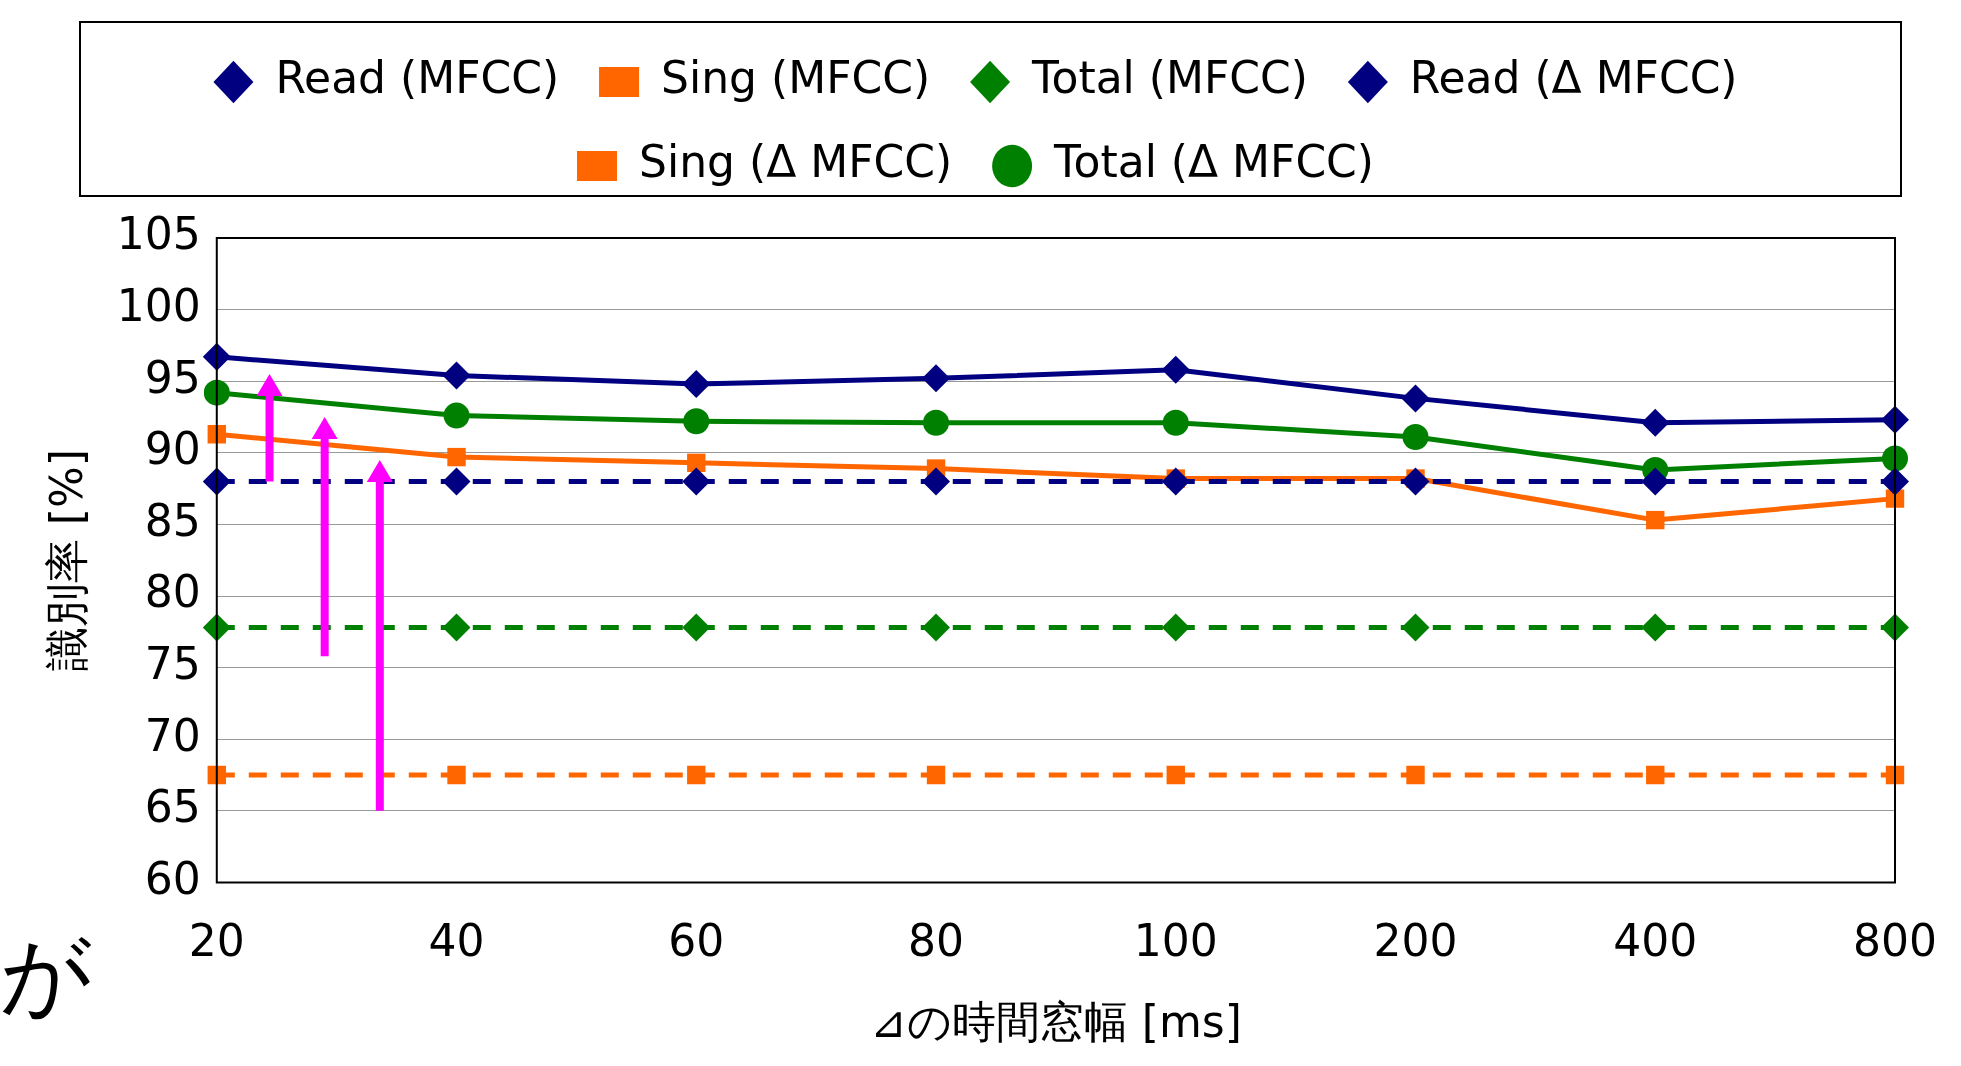 This screenshot has height=1066, width=1961. Describe the element at coordinates (1055, 1022) in the screenshot. I see `x-axis-title: ⊿の時間窓幅 [ms]` at that location.